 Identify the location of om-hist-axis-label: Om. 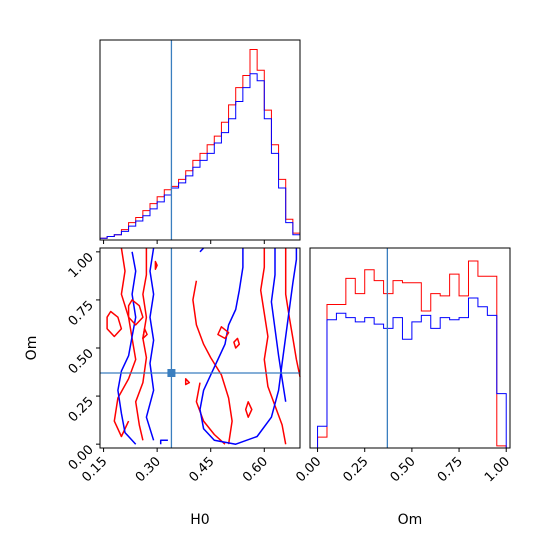
(410, 520).